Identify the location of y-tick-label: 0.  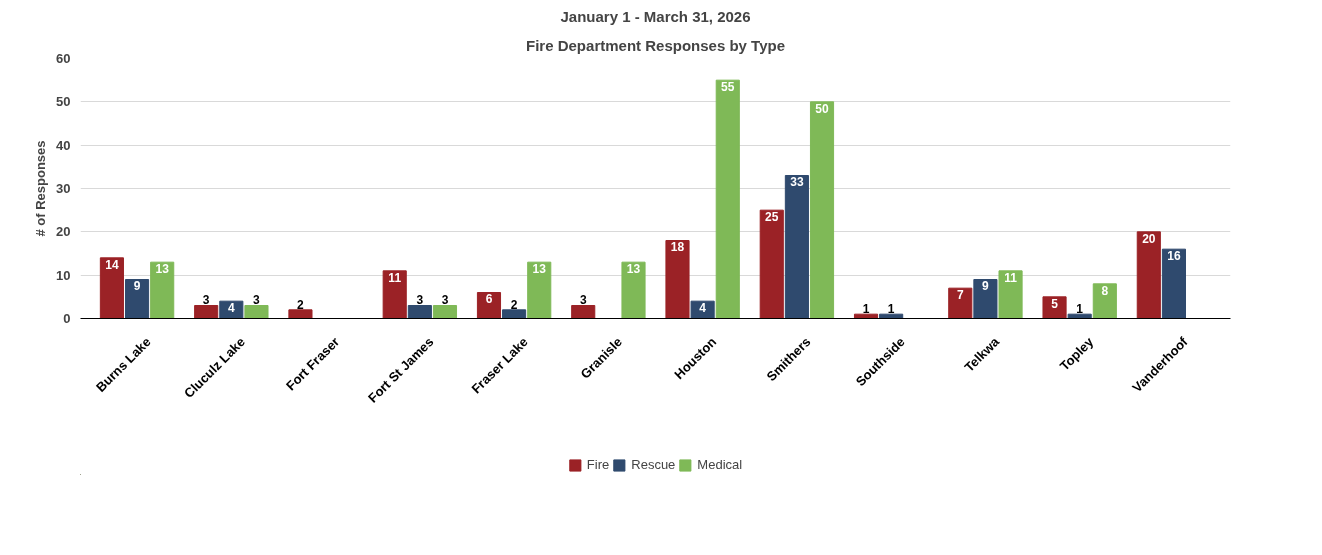
(67, 318).